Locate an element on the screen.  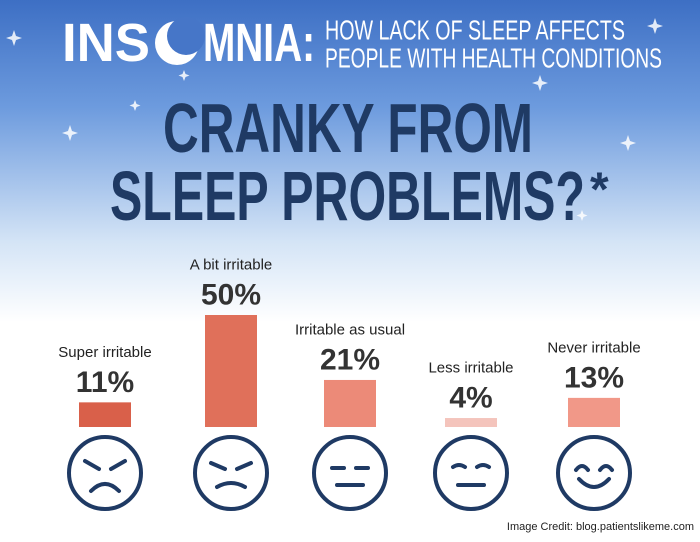
subtitle: PEOPLE WITH HEALTH CONDITIONS is located at coordinates (493, 58).